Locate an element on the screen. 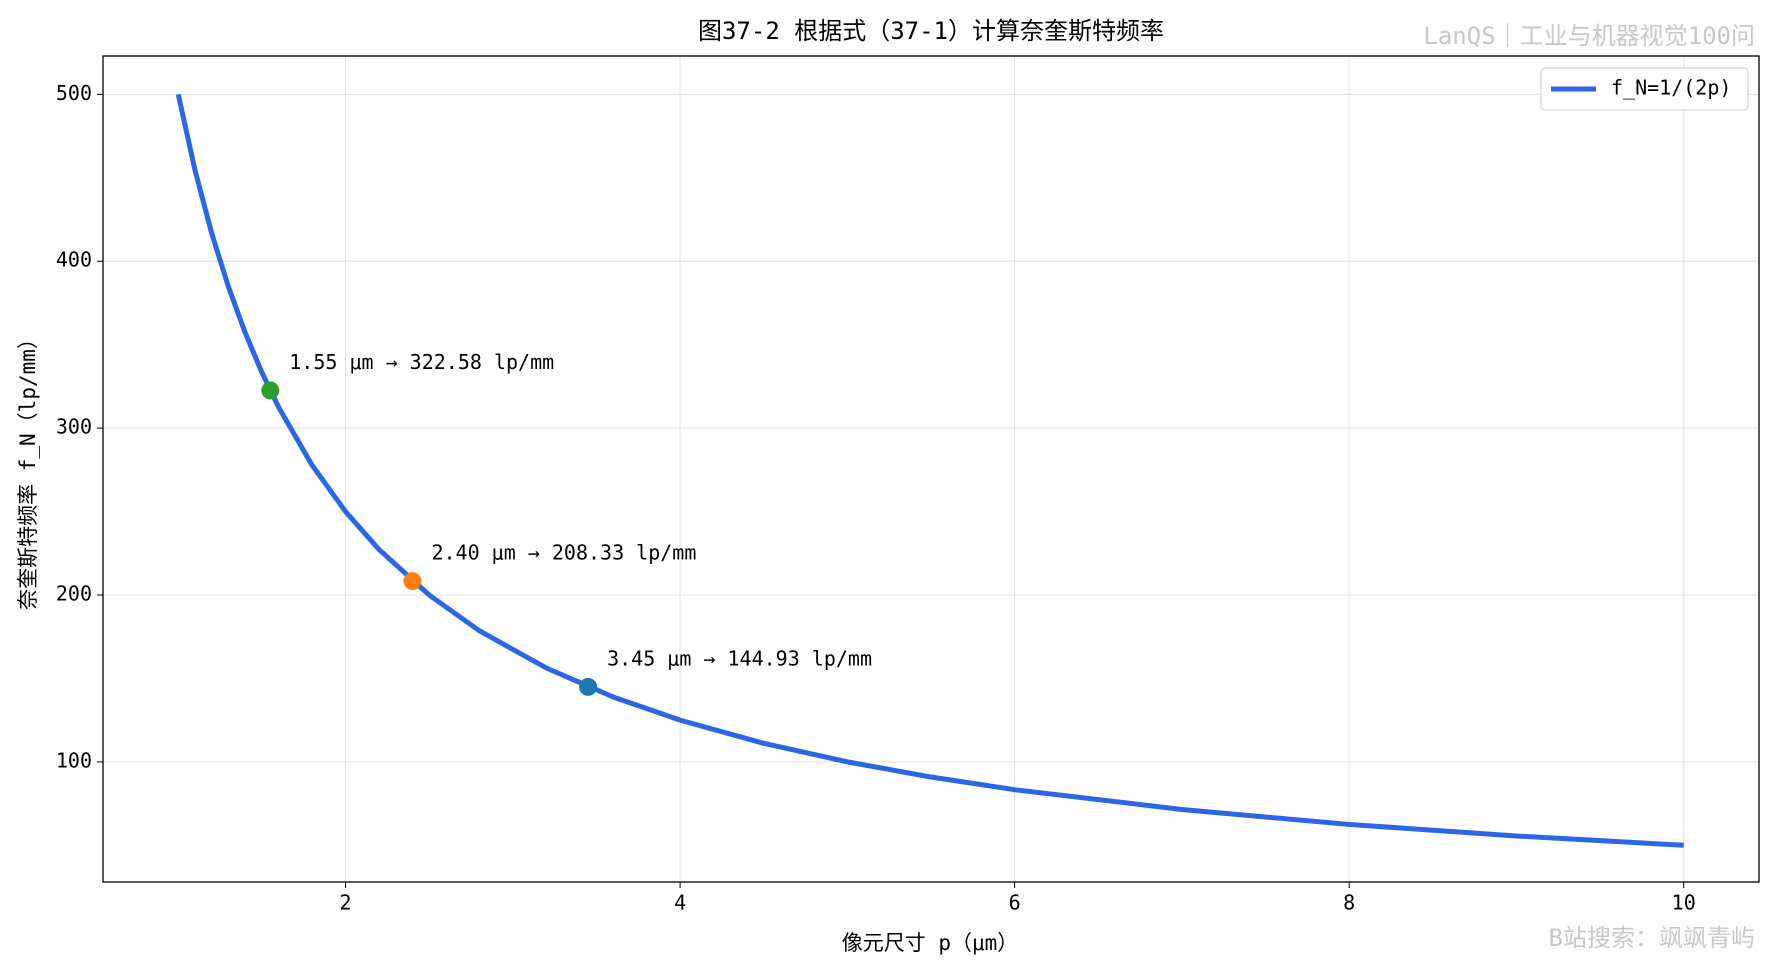 Image resolution: width=1768 pixels, height=969 pixels. legend-box is located at coordinates (1644, 89).